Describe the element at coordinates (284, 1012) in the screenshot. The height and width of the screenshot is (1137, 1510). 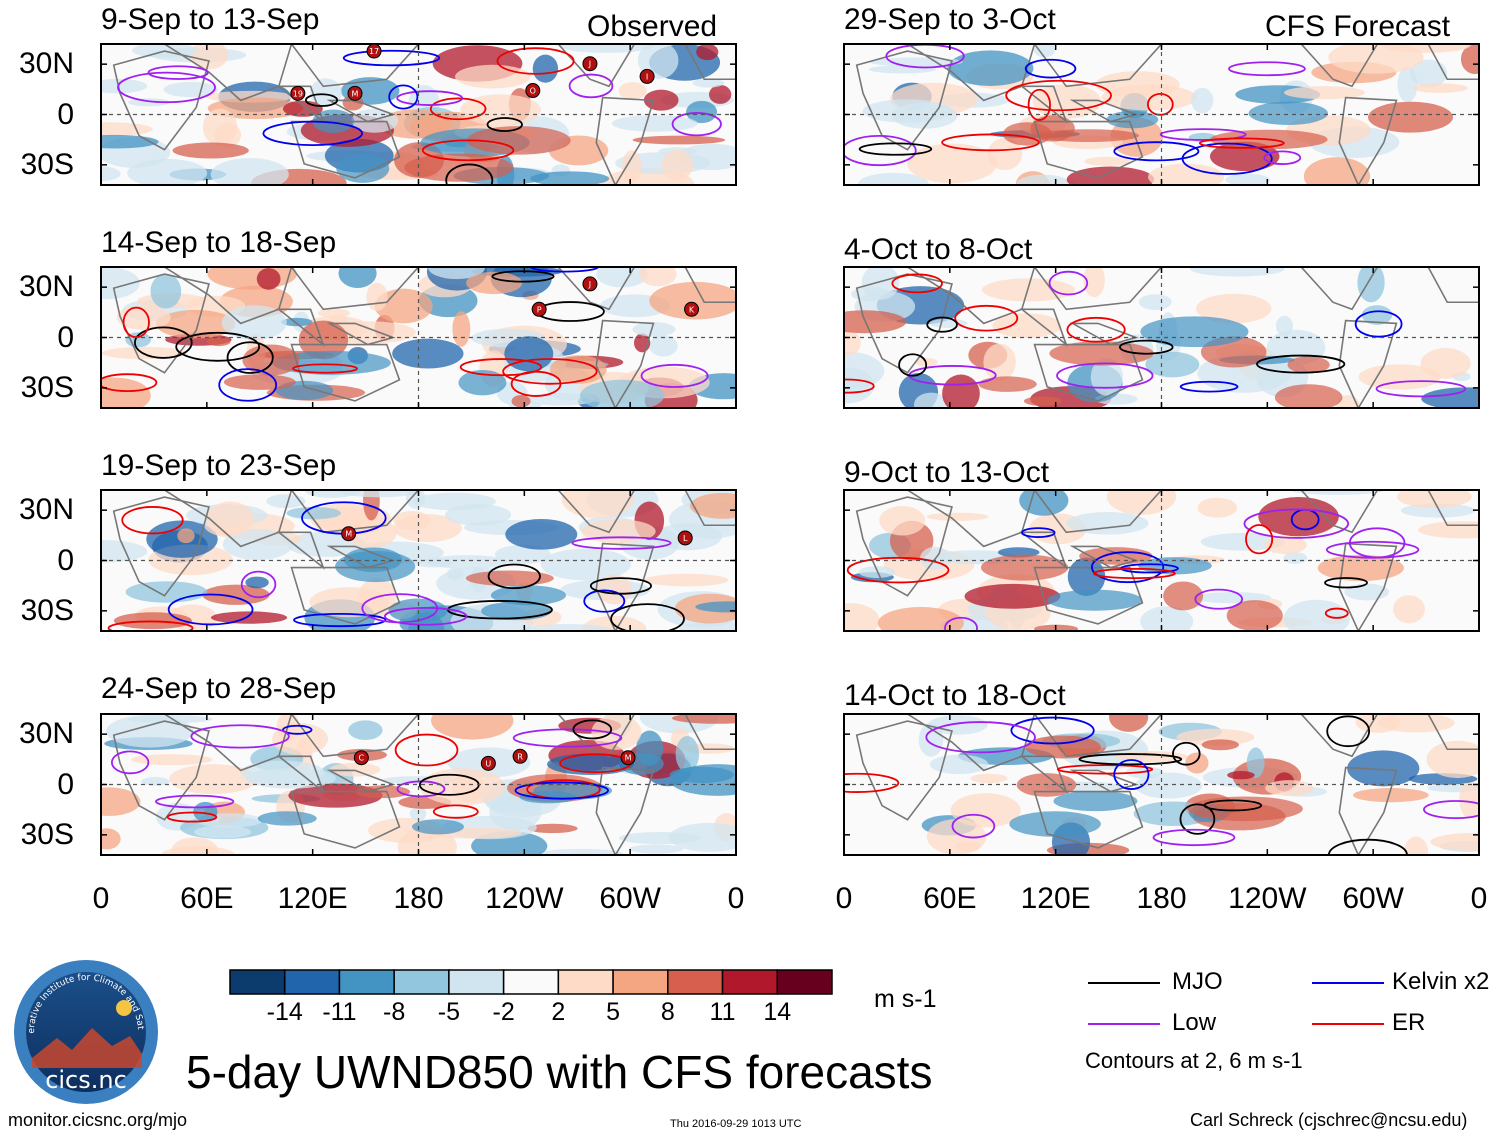
I see `colorbar-tick-label: -14` at that location.